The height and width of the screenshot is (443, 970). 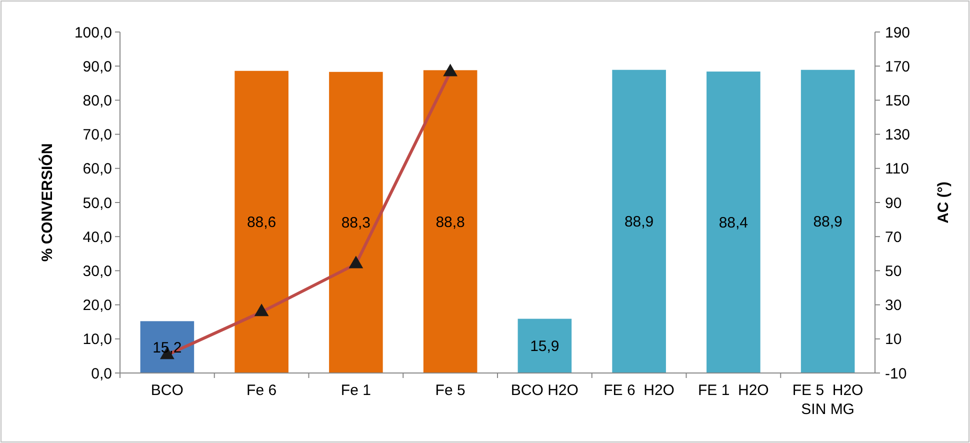 I want to click on data-label: 88,8, so click(x=450, y=222).